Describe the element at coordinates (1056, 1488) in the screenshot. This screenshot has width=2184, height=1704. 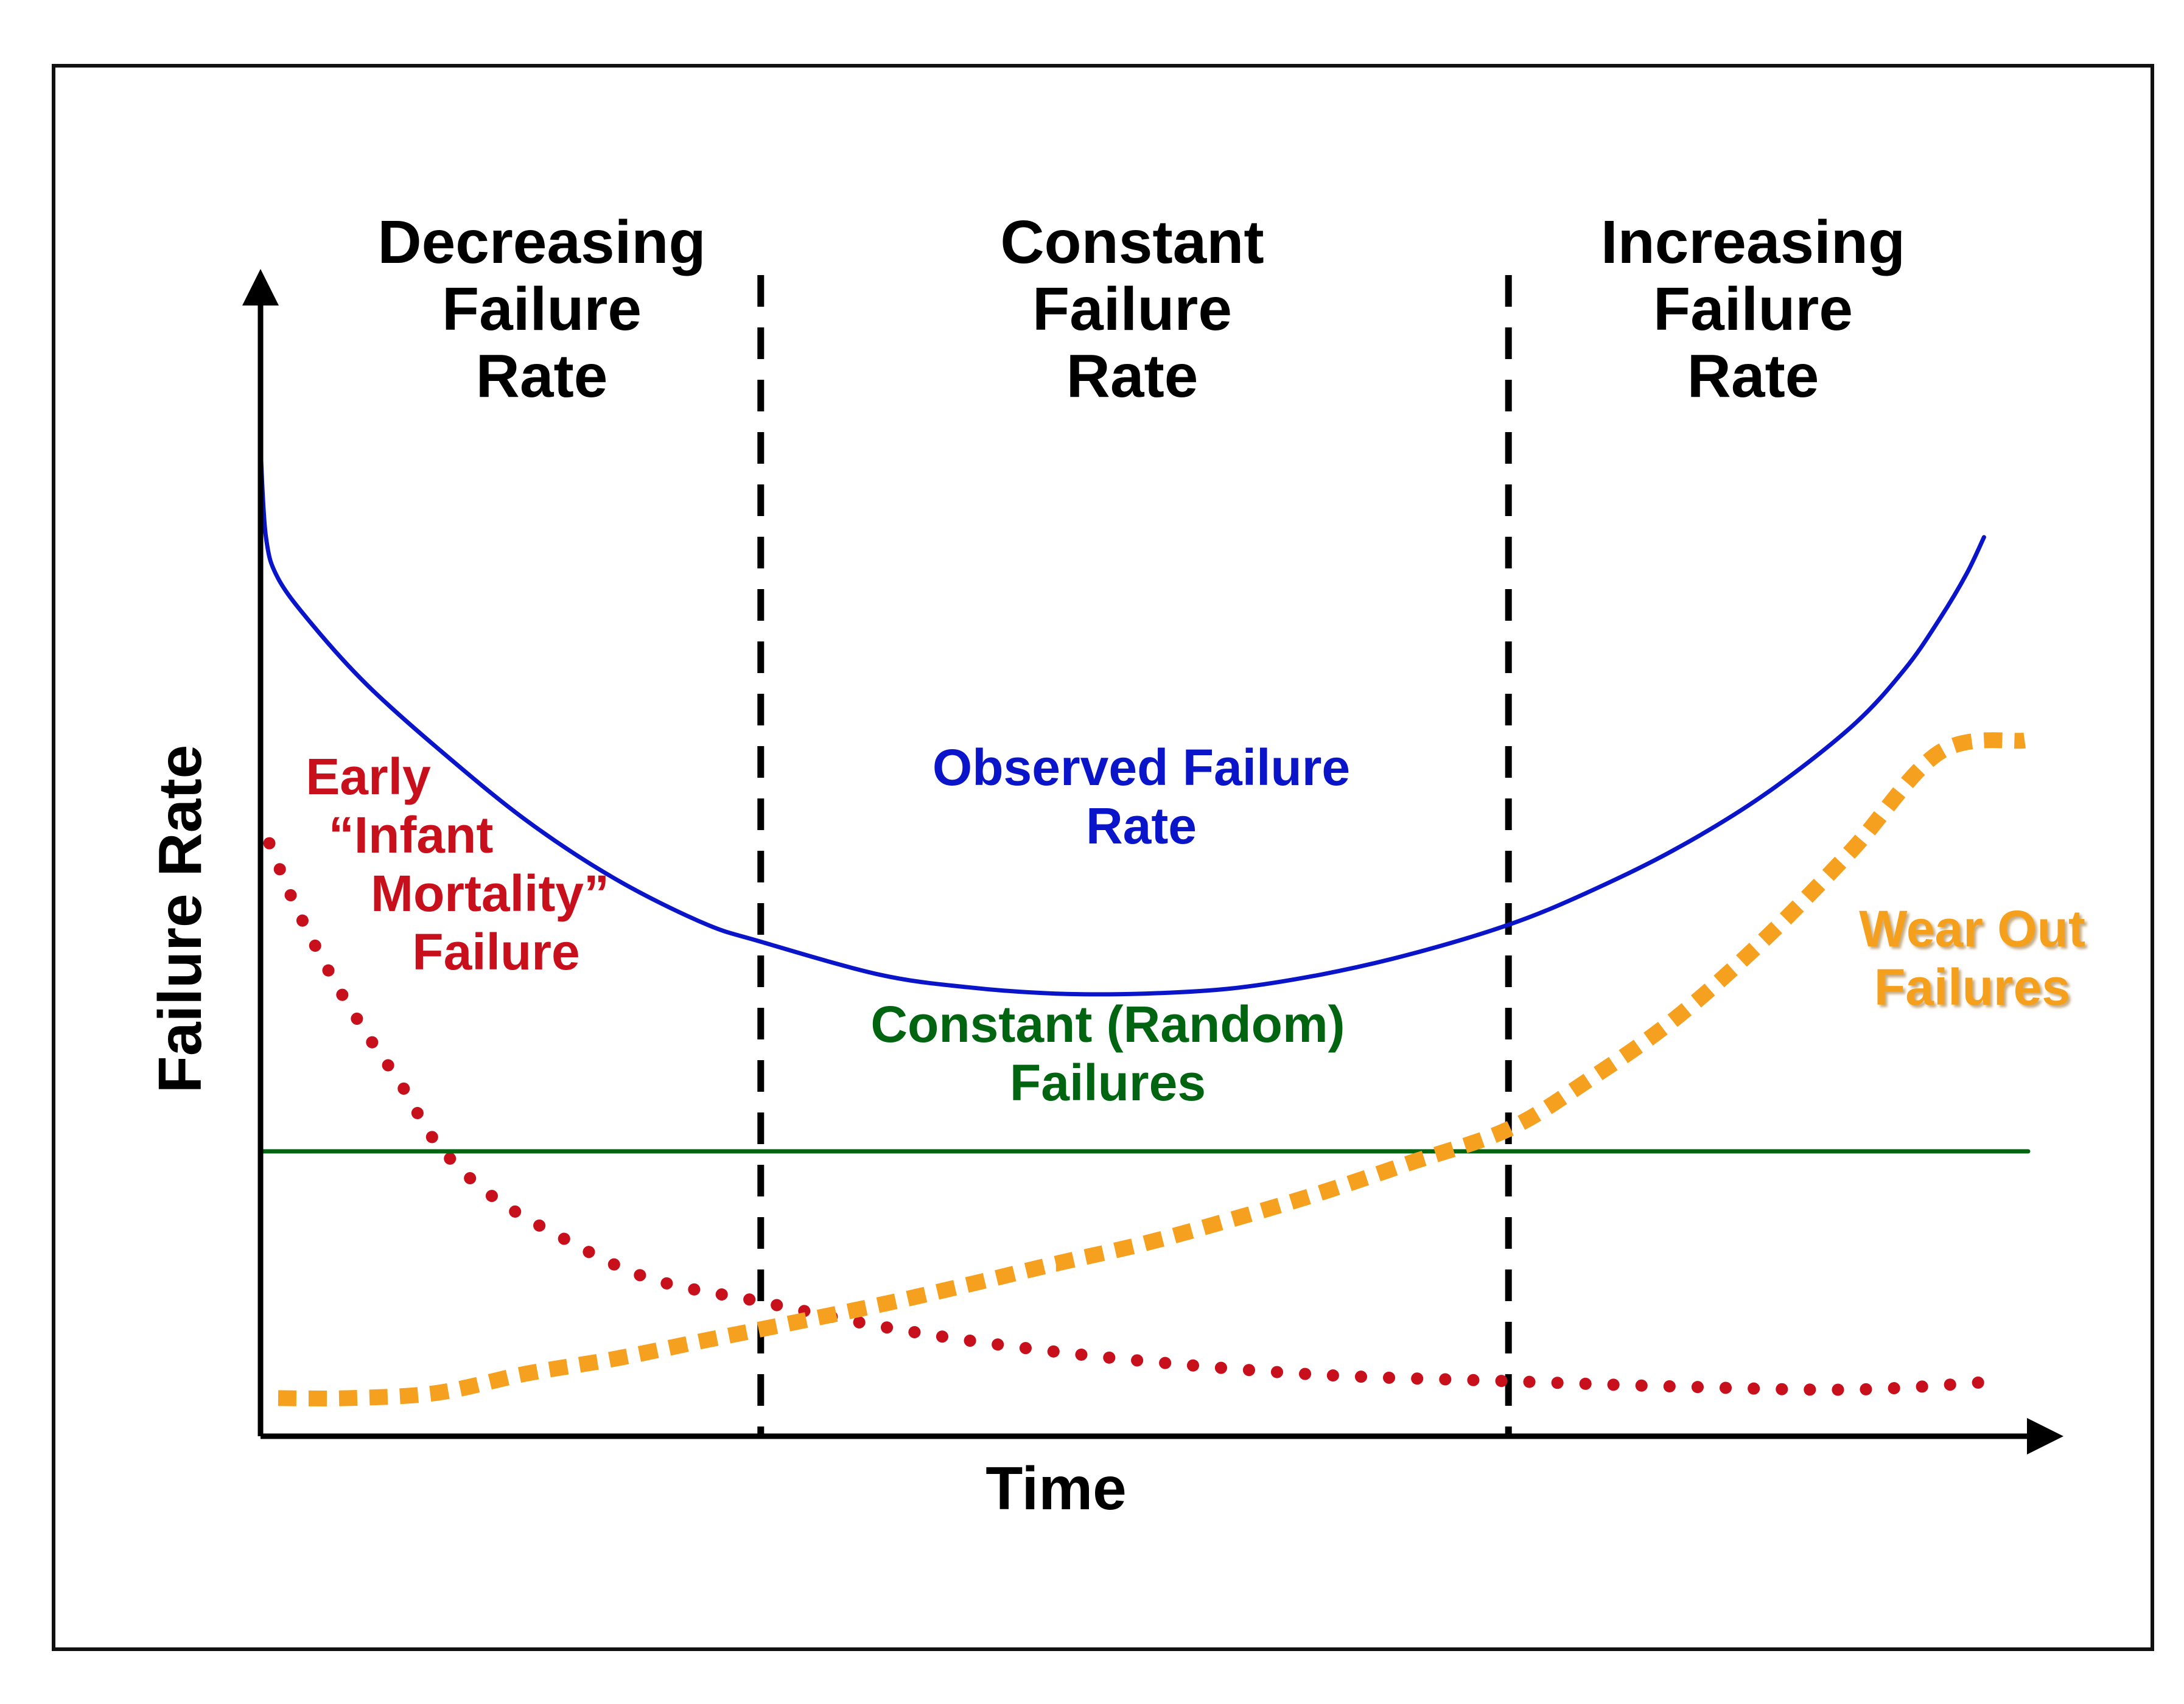
I see `x-axis-label: Time` at that location.